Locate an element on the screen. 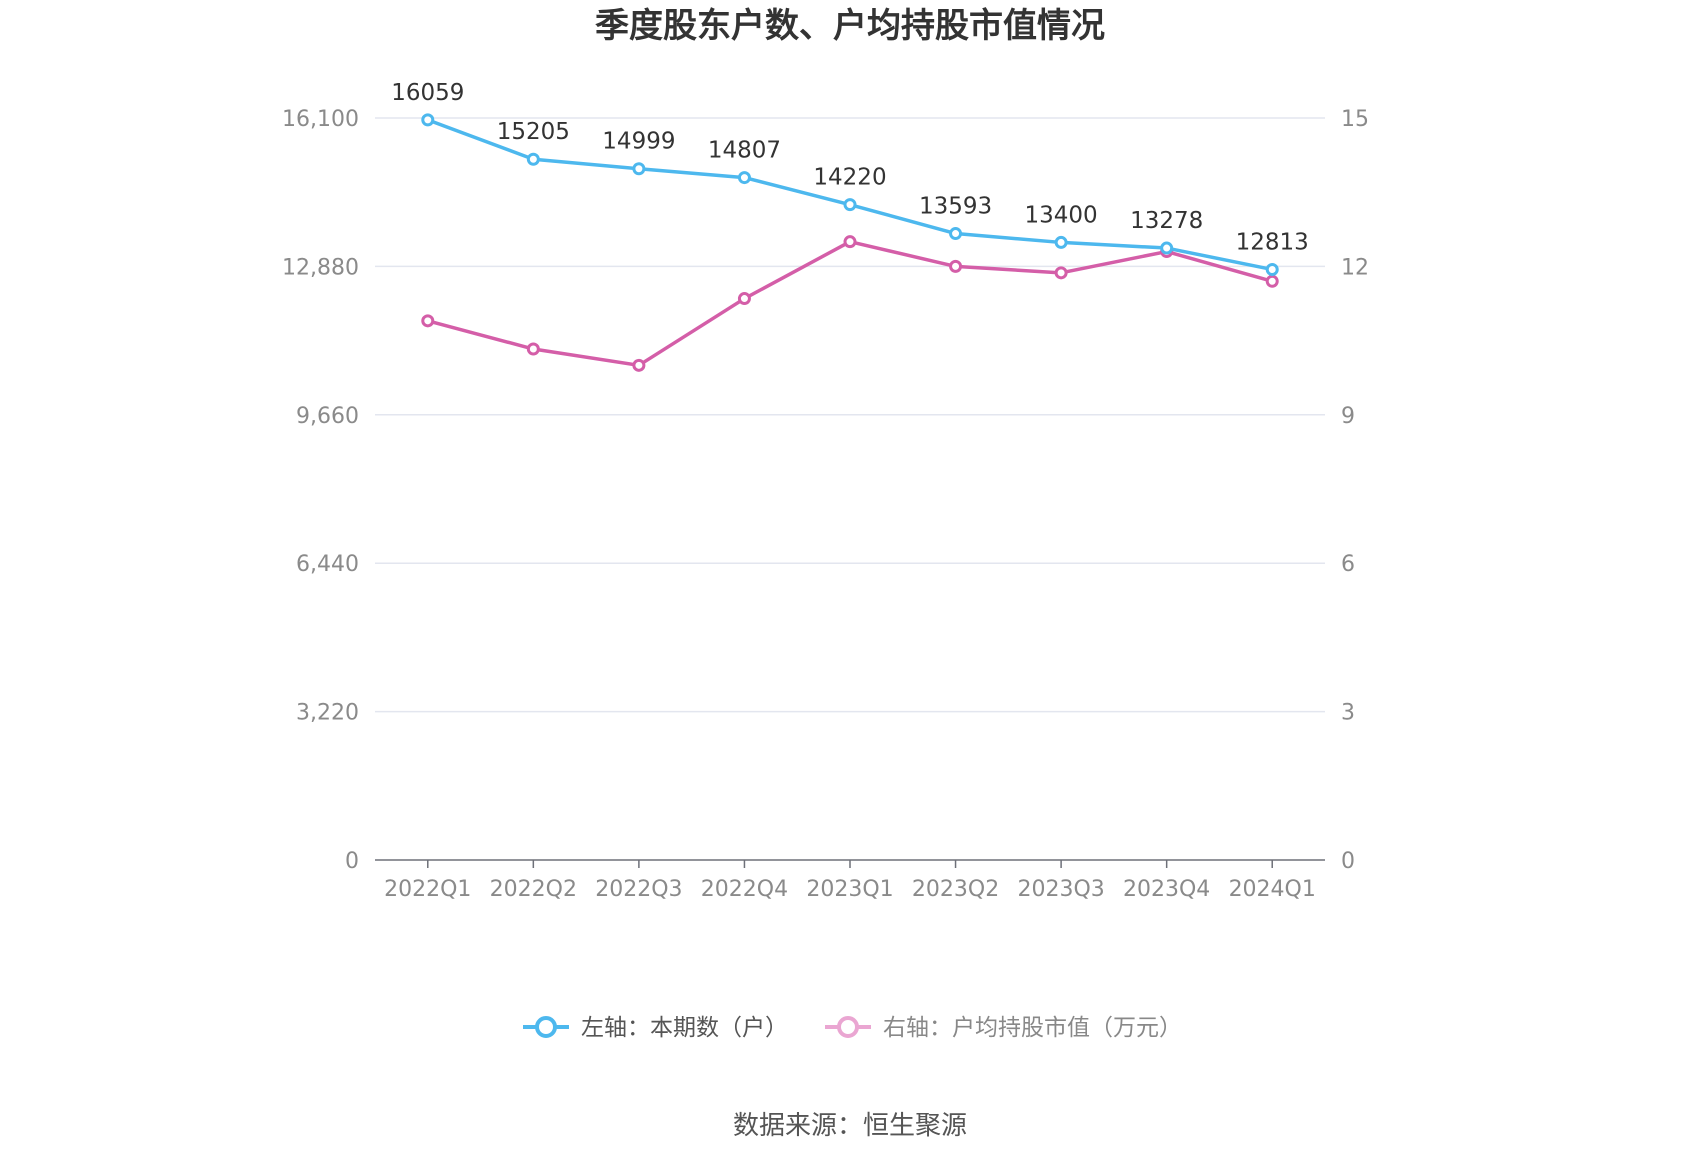 Image resolution: width=1700 pixels, height=1150 pixels. series-line is located at coordinates (850, 303).